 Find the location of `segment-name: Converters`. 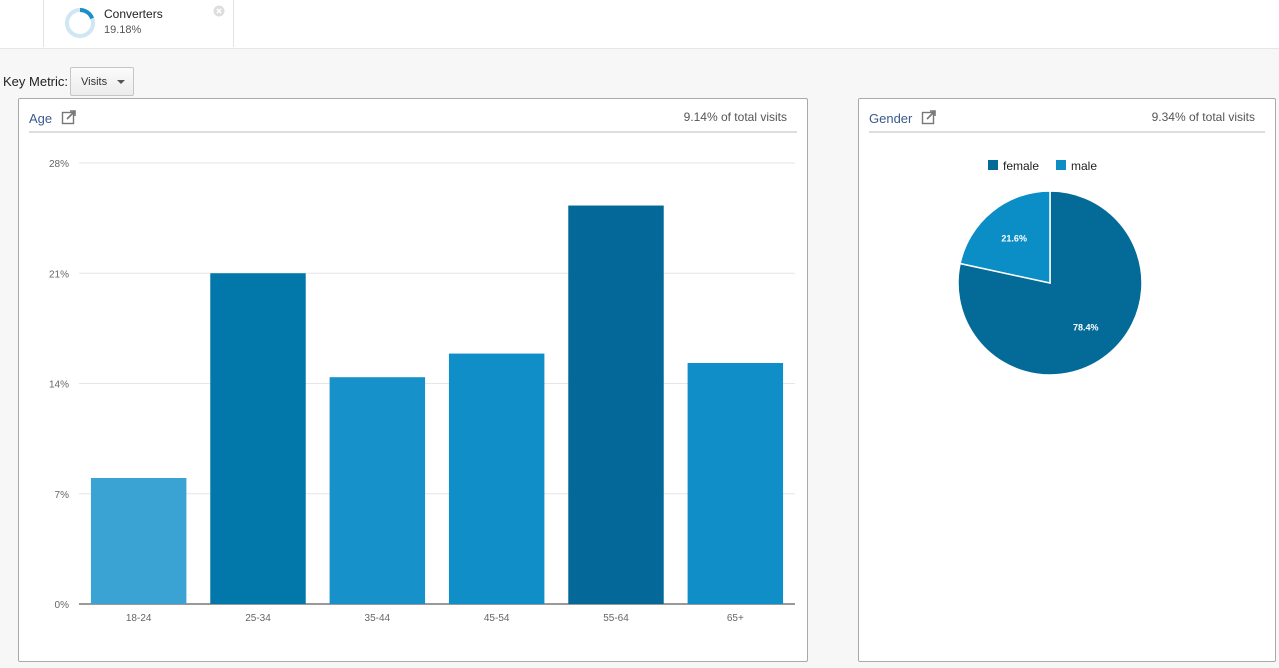

segment-name: Converters is located at coordinates (133, 14).